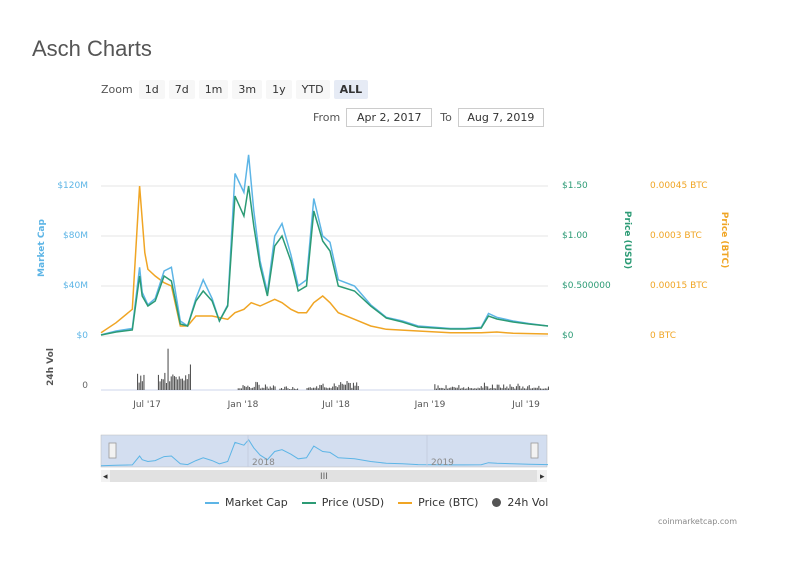 The height and width of the screenshot is (567, 790). What do you see at coordinates (324, 399) in the screenshot?
I see `x-axis: Jul '17 Jan '18 Jul '18 Jan '19 Jul '19` at bounding box center [324, 399].